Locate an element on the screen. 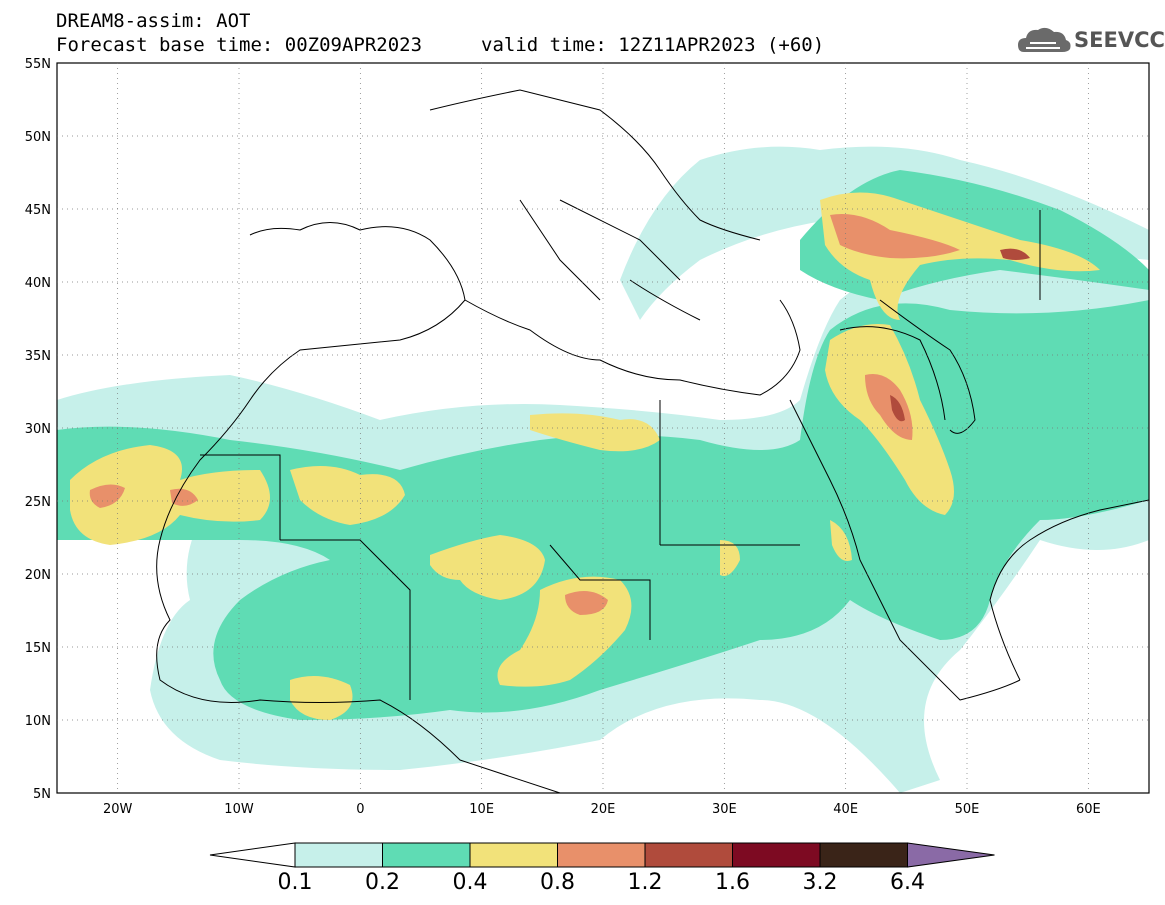 Image resolution: width=1165 pixels, height=905 pixels. colorbar-level-label: 0.2 is located at coordinates (382, 882).